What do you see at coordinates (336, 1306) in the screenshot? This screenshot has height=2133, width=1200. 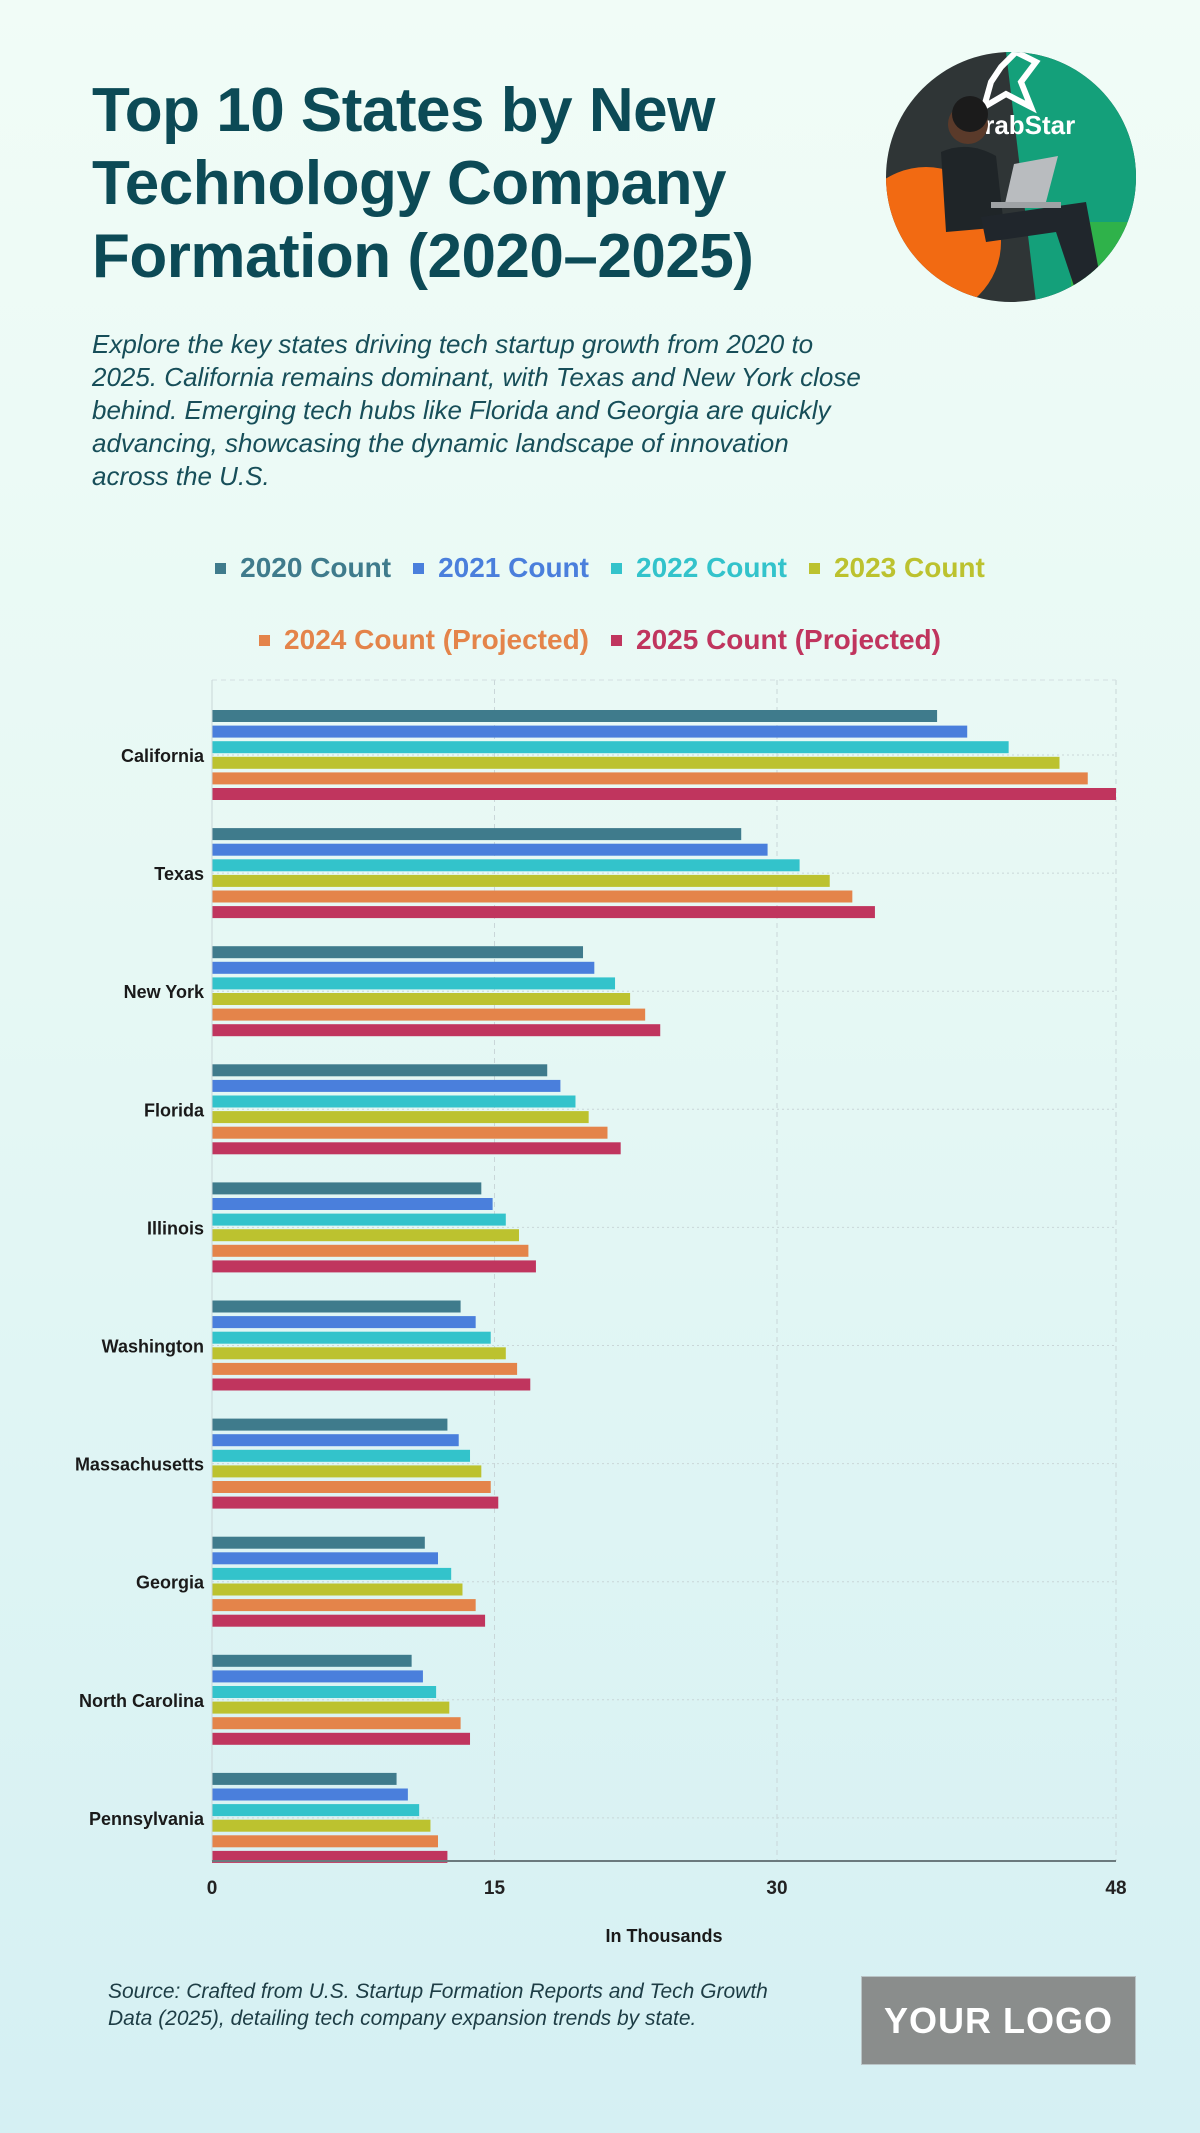 I see `bar-washington-2020` at bounding box center [336, 1306].